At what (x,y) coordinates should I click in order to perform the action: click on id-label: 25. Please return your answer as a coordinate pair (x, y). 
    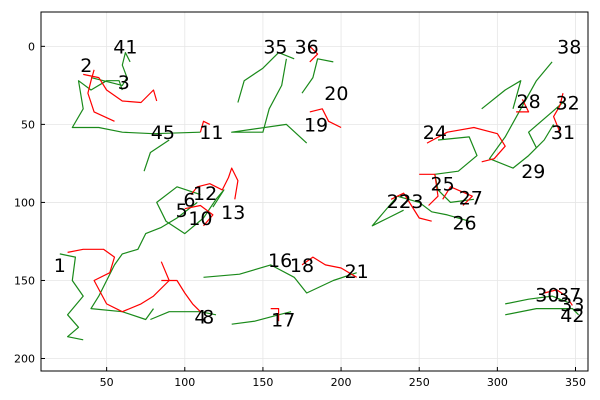
    Looking at the image, I should click on (443, 185).